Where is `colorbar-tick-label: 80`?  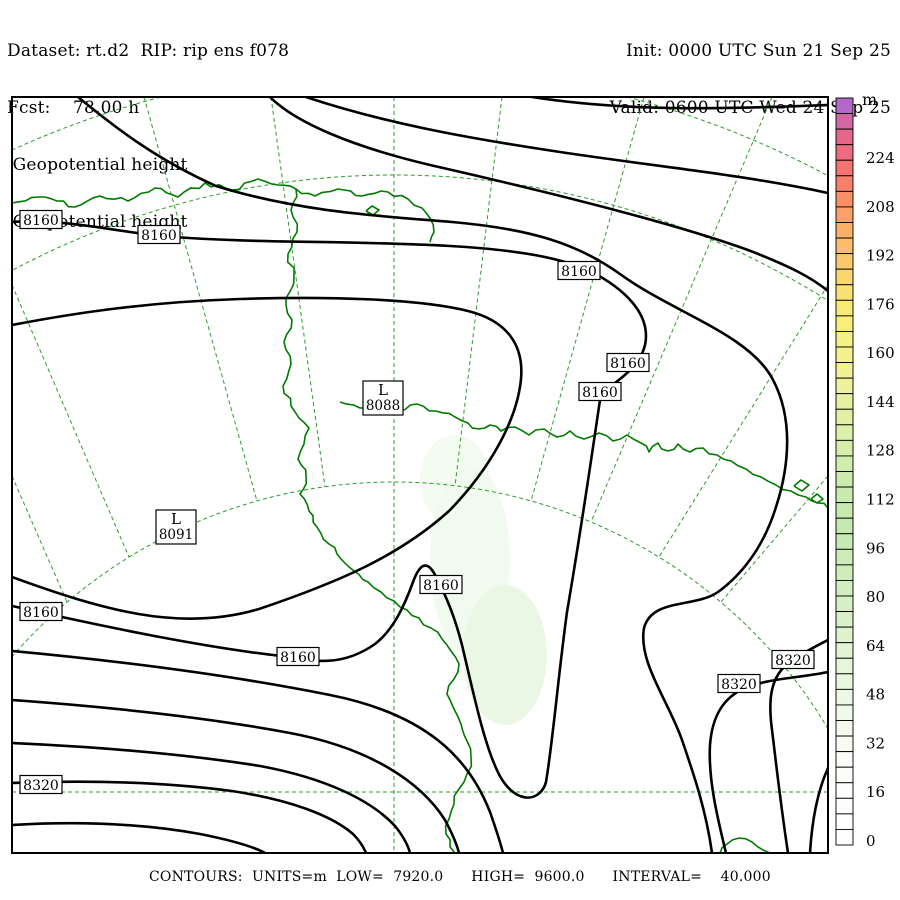 colorbar-tick-label: 80 is located at coordinates (875, 597).